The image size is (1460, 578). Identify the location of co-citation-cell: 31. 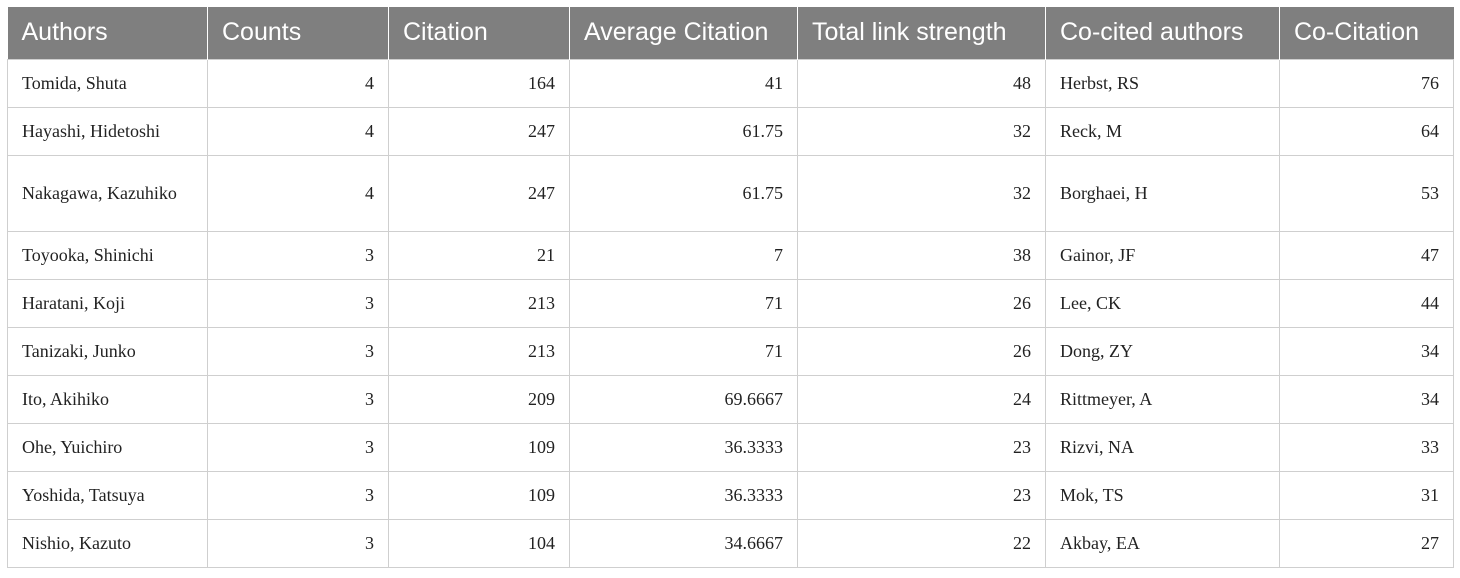
(1366, 495).